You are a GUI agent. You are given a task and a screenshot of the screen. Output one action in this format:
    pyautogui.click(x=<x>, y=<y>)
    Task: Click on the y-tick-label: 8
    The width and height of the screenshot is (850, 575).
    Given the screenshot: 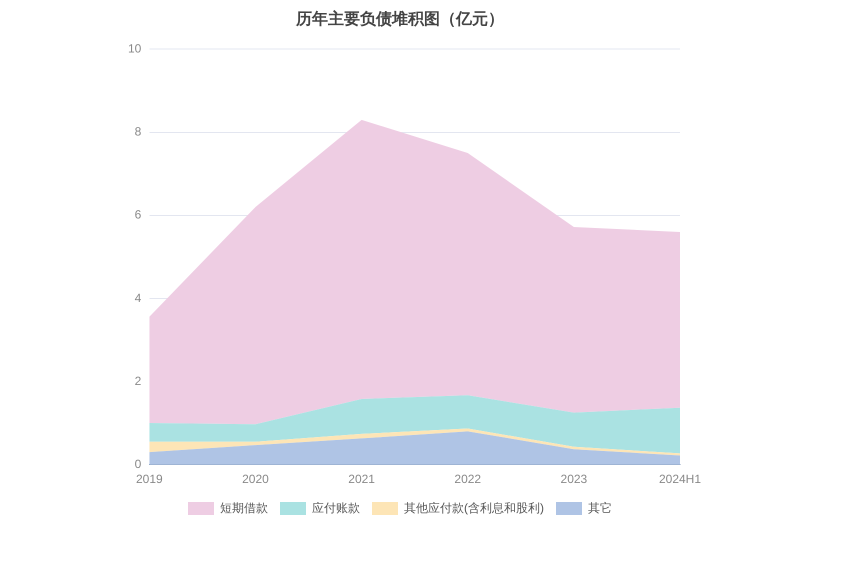 What is the action you would take?
    pyautogui.click(x=138, y=131)
    